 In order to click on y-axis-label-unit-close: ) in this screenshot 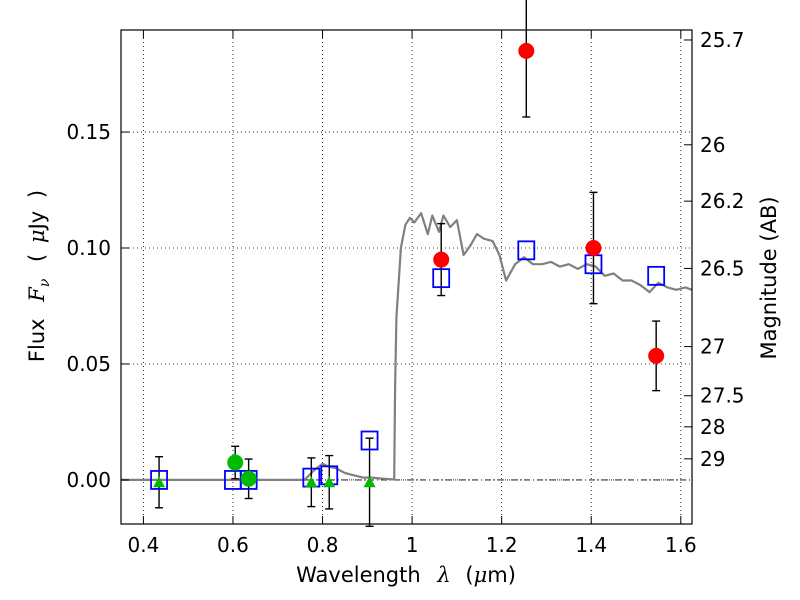, I will do `click(37, 194)`.